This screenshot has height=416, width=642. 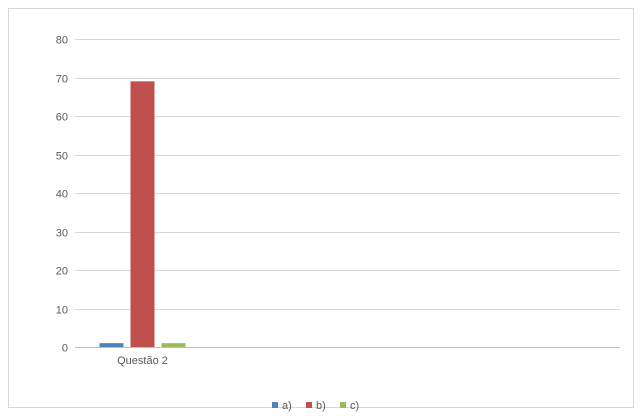 What do you see at coordinates (287, 406) in the screenshot?
I see `legend-label: a)` at bounding box center [287, 406].